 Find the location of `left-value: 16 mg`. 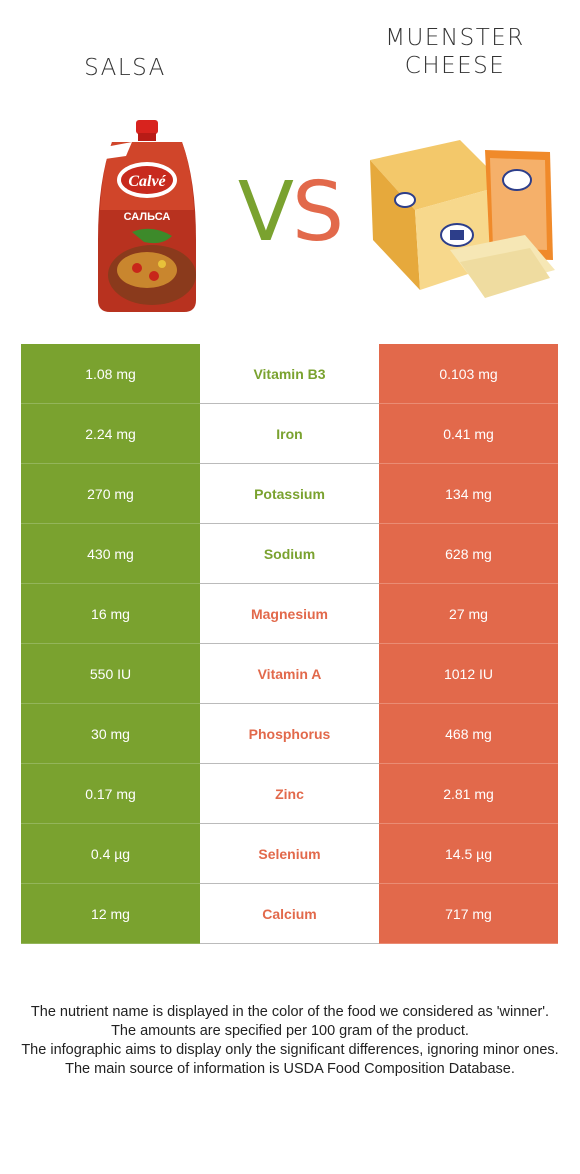

left-value: 16 mg is located at coordinates (110, 613).